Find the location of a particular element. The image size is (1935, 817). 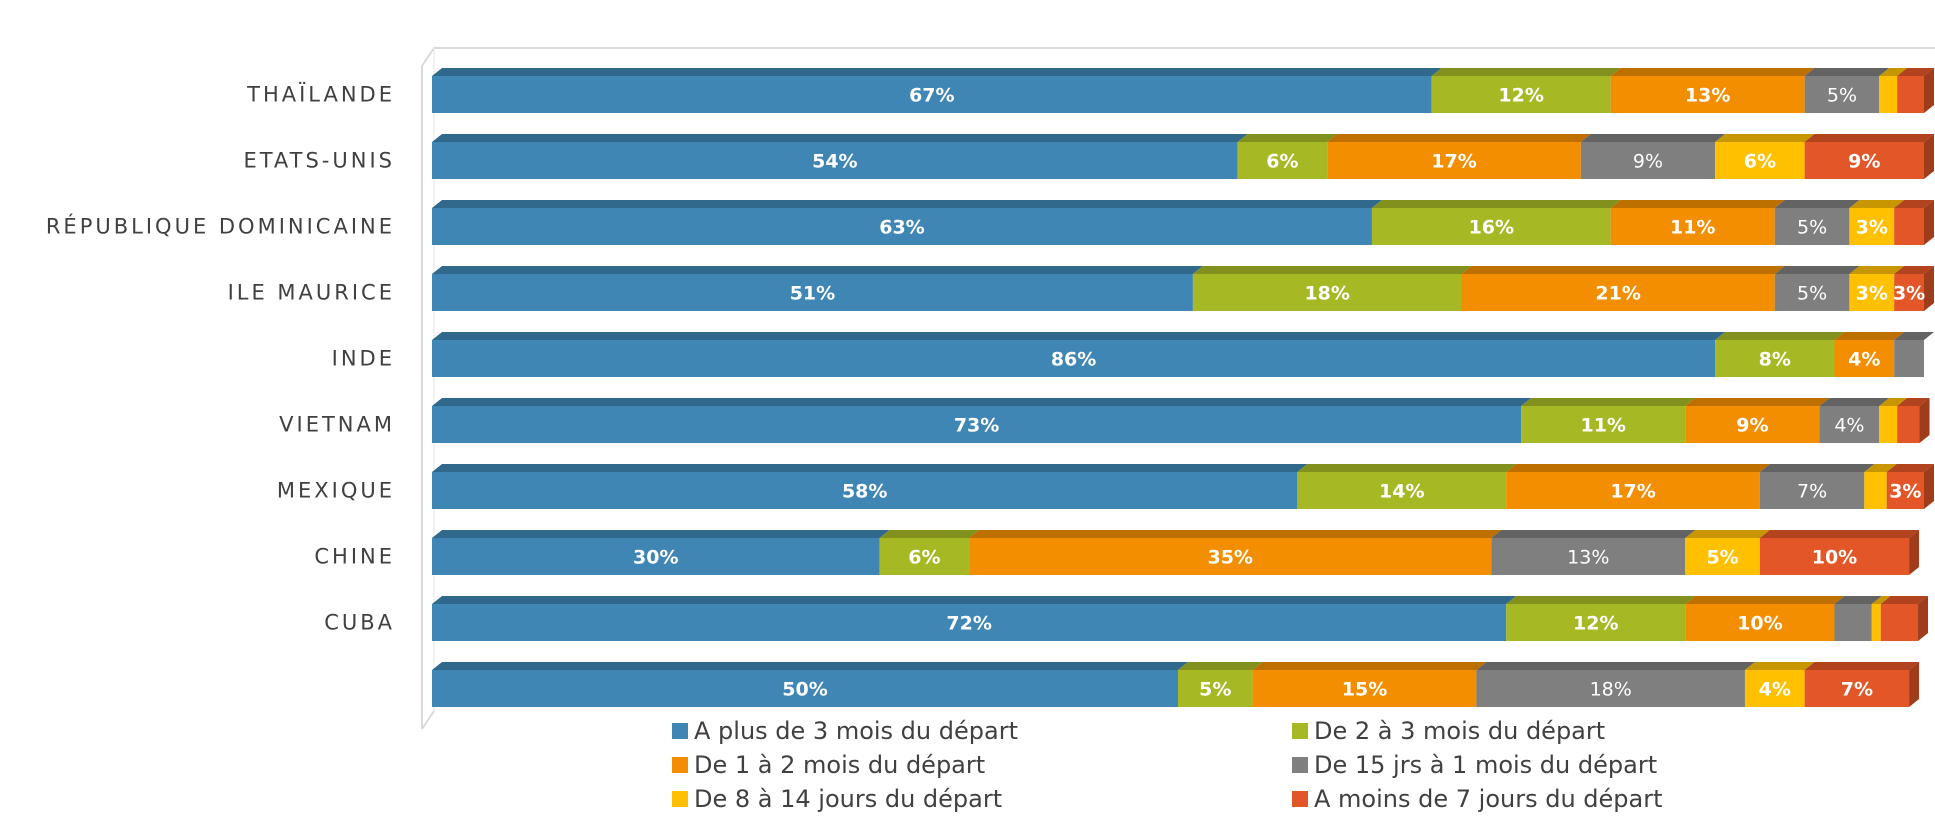

bar-segment: 13% is located at coordinates (1593, 552).